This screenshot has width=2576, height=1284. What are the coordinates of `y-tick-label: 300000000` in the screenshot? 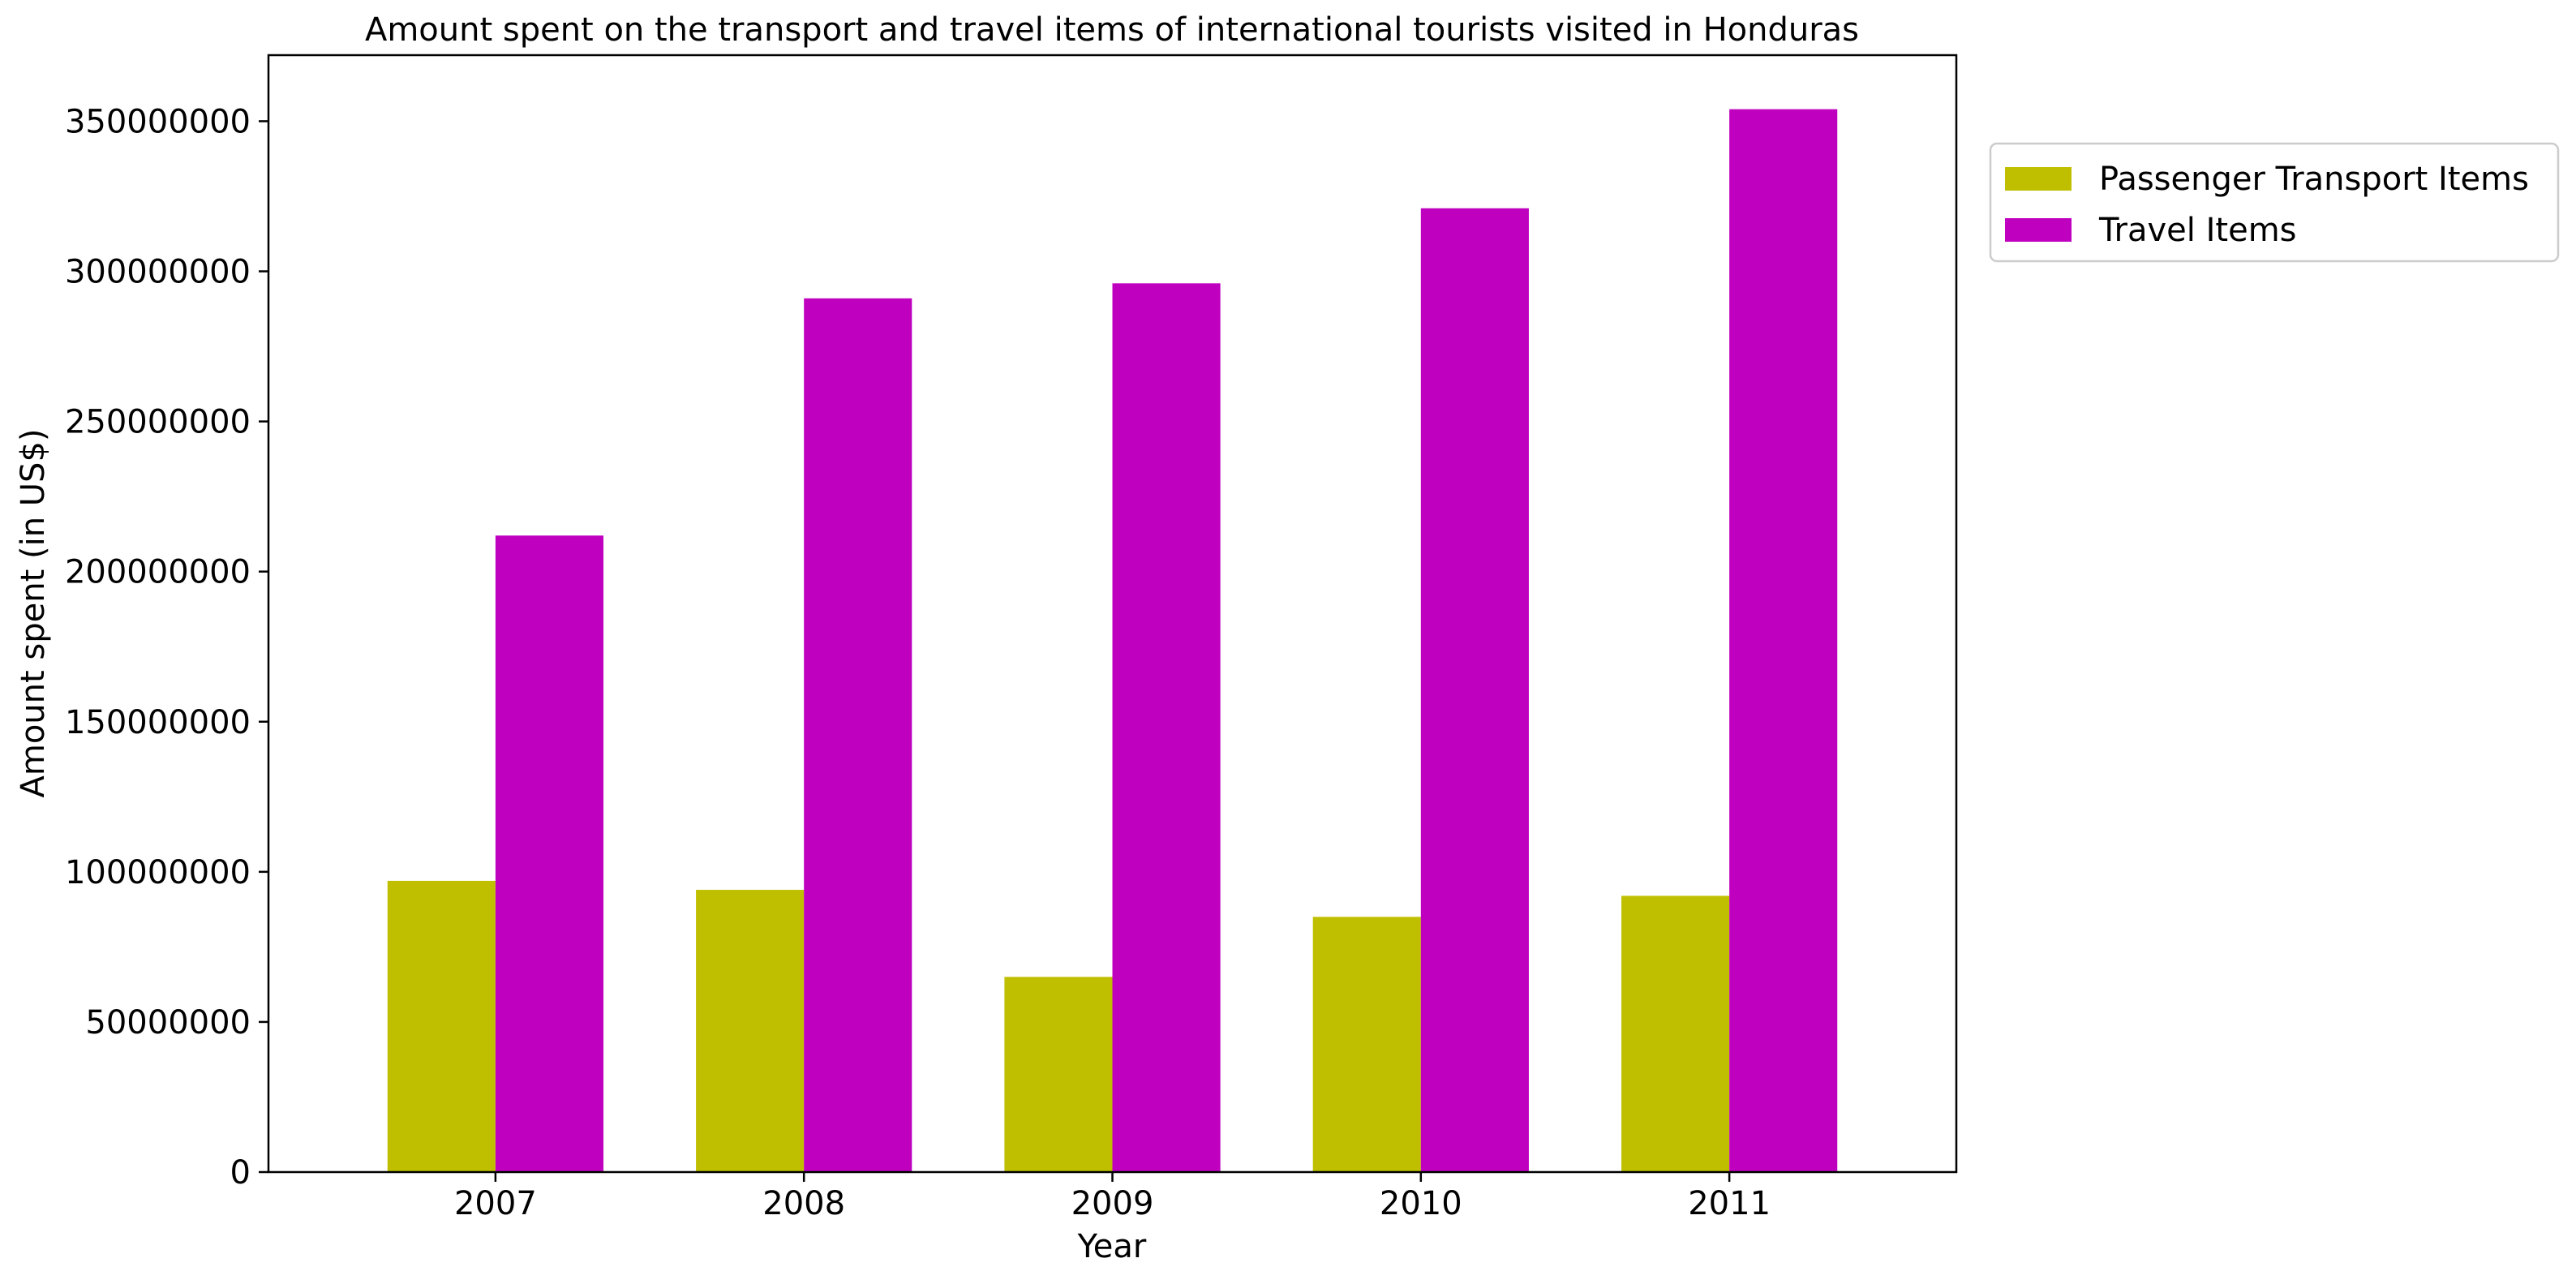 It's located at (158, 272).